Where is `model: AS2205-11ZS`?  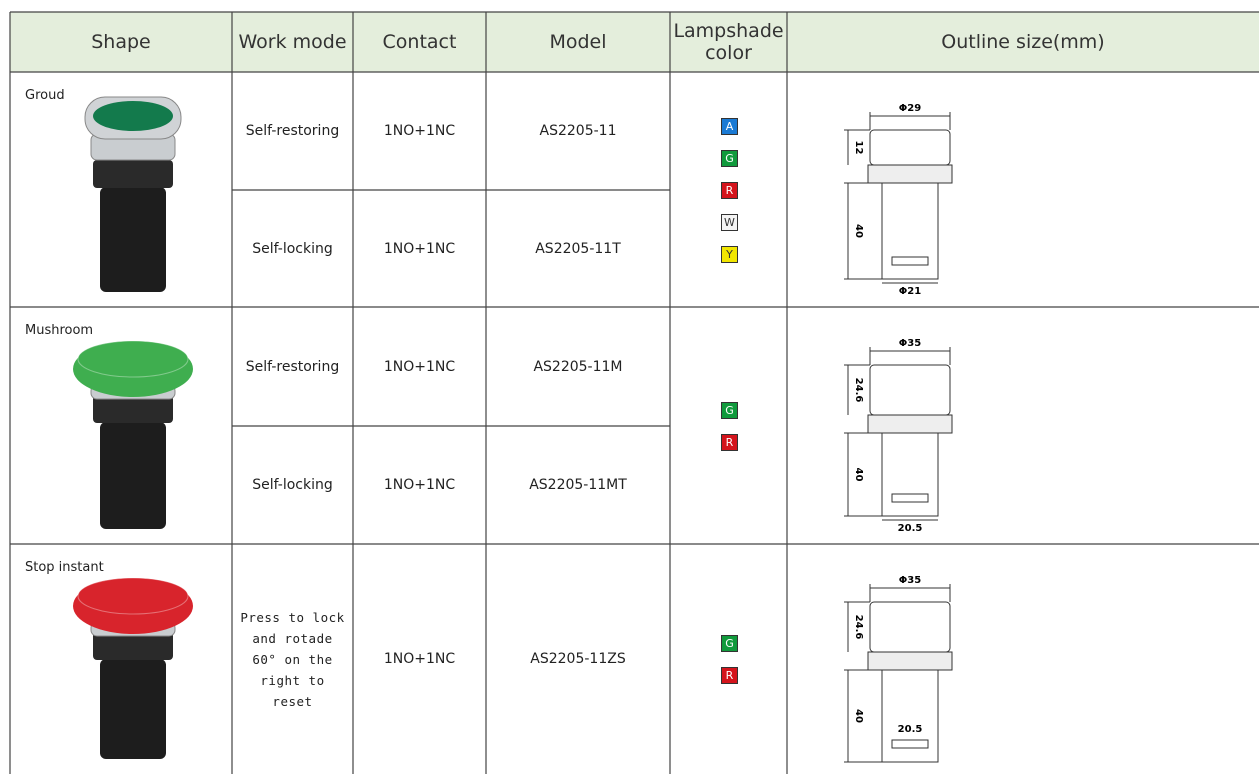
model: AS2205-11ZS is located at coordinates (578, 659).